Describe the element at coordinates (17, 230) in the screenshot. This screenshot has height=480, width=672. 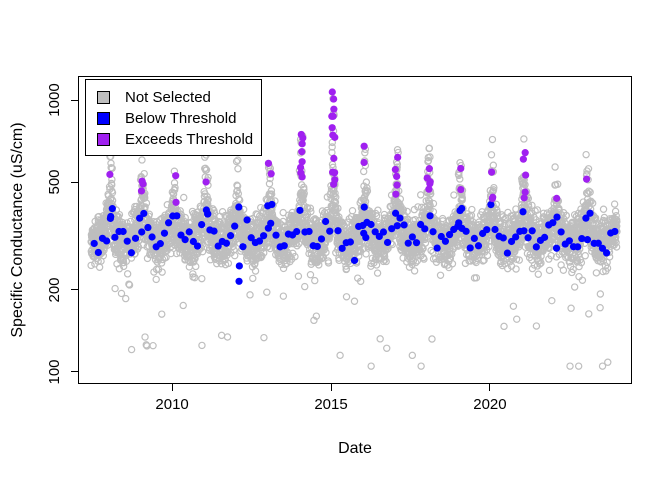
I see `y-axis-title: Specific Conductance (uS/cm)` at that location.